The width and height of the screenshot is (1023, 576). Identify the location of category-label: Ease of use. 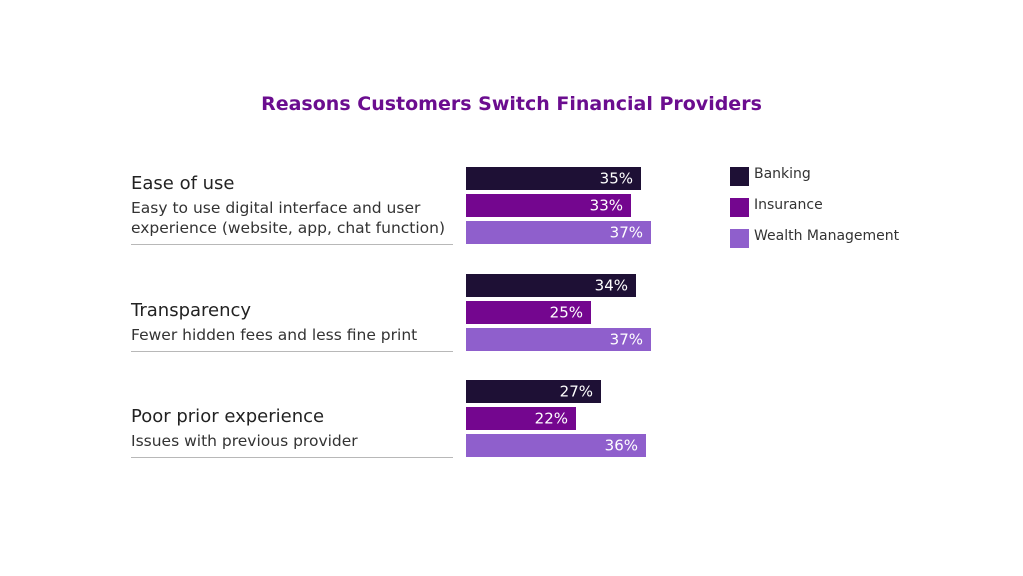
(183, 183).